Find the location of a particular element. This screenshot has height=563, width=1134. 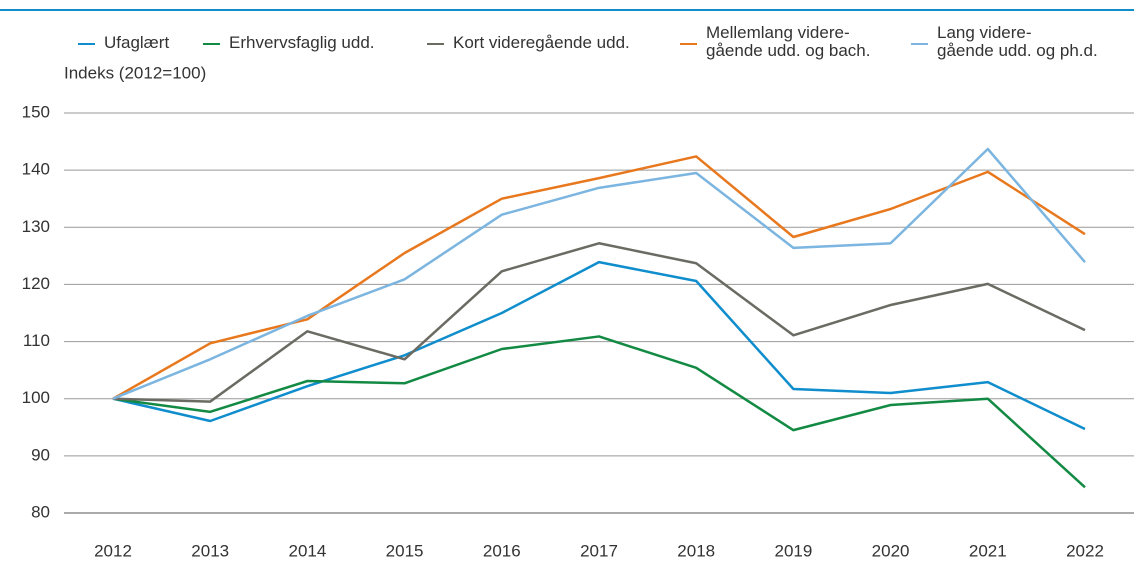

y-tick-label: 120 is located at coordinates (36, 283).